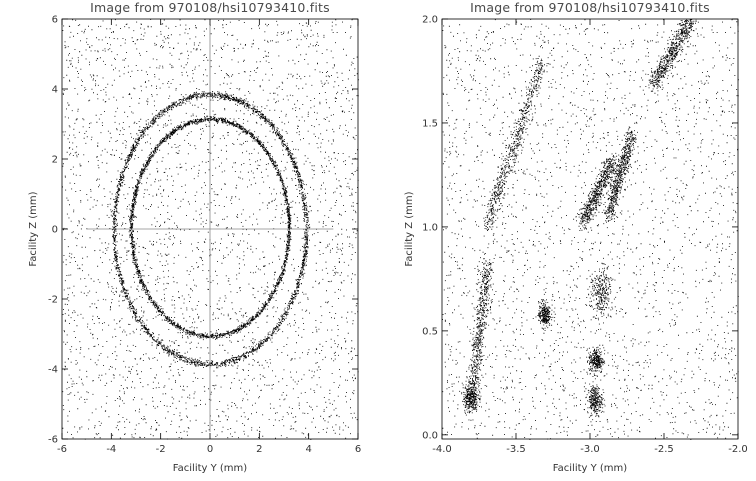  I want to click on y-tick-label: 1.5, so click(430, 123).